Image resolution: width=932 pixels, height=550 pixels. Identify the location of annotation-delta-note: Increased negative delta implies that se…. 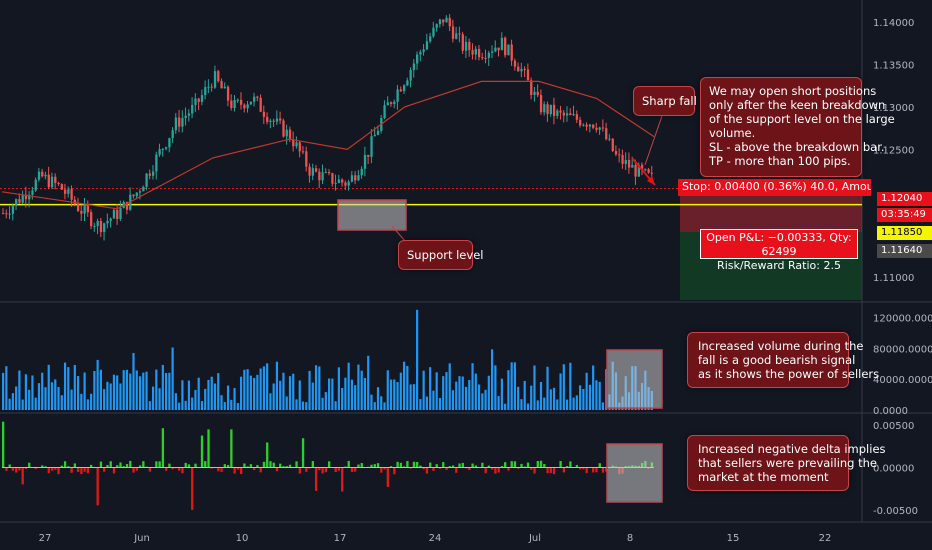
(786, 463).